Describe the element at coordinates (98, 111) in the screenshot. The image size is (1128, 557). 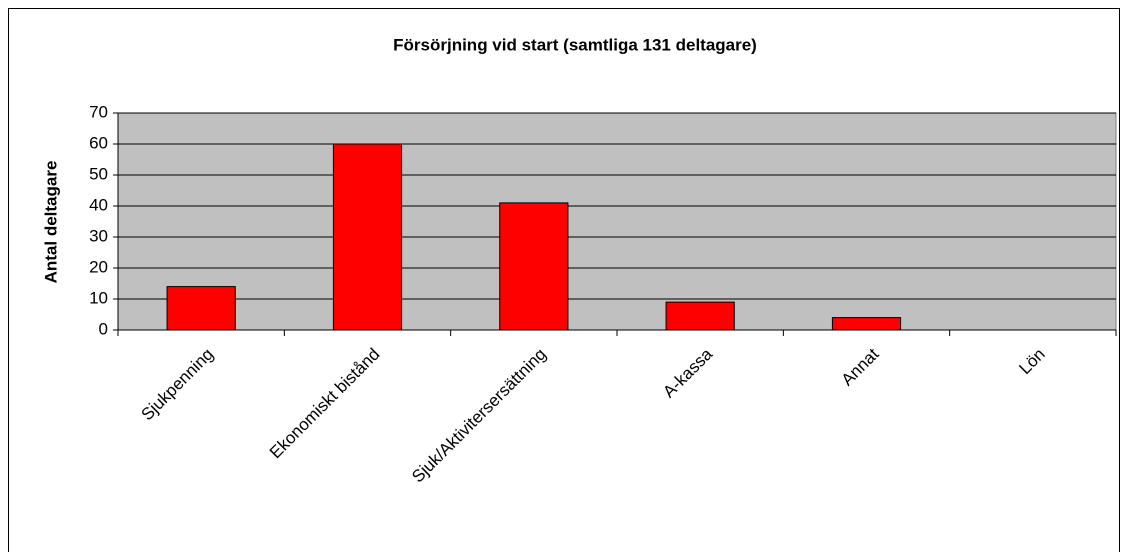
I see `y-tick-label: 70` at that location.